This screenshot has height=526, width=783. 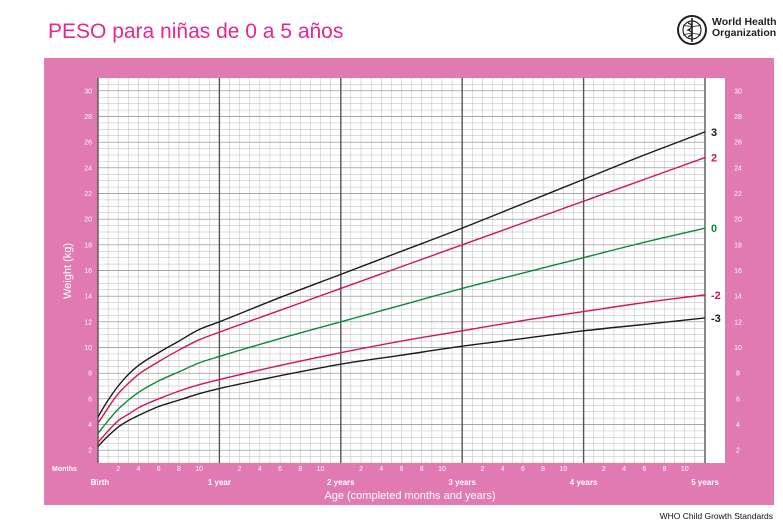 I want to click on y-tick-label-right: 28, so click(x=738, y=117).